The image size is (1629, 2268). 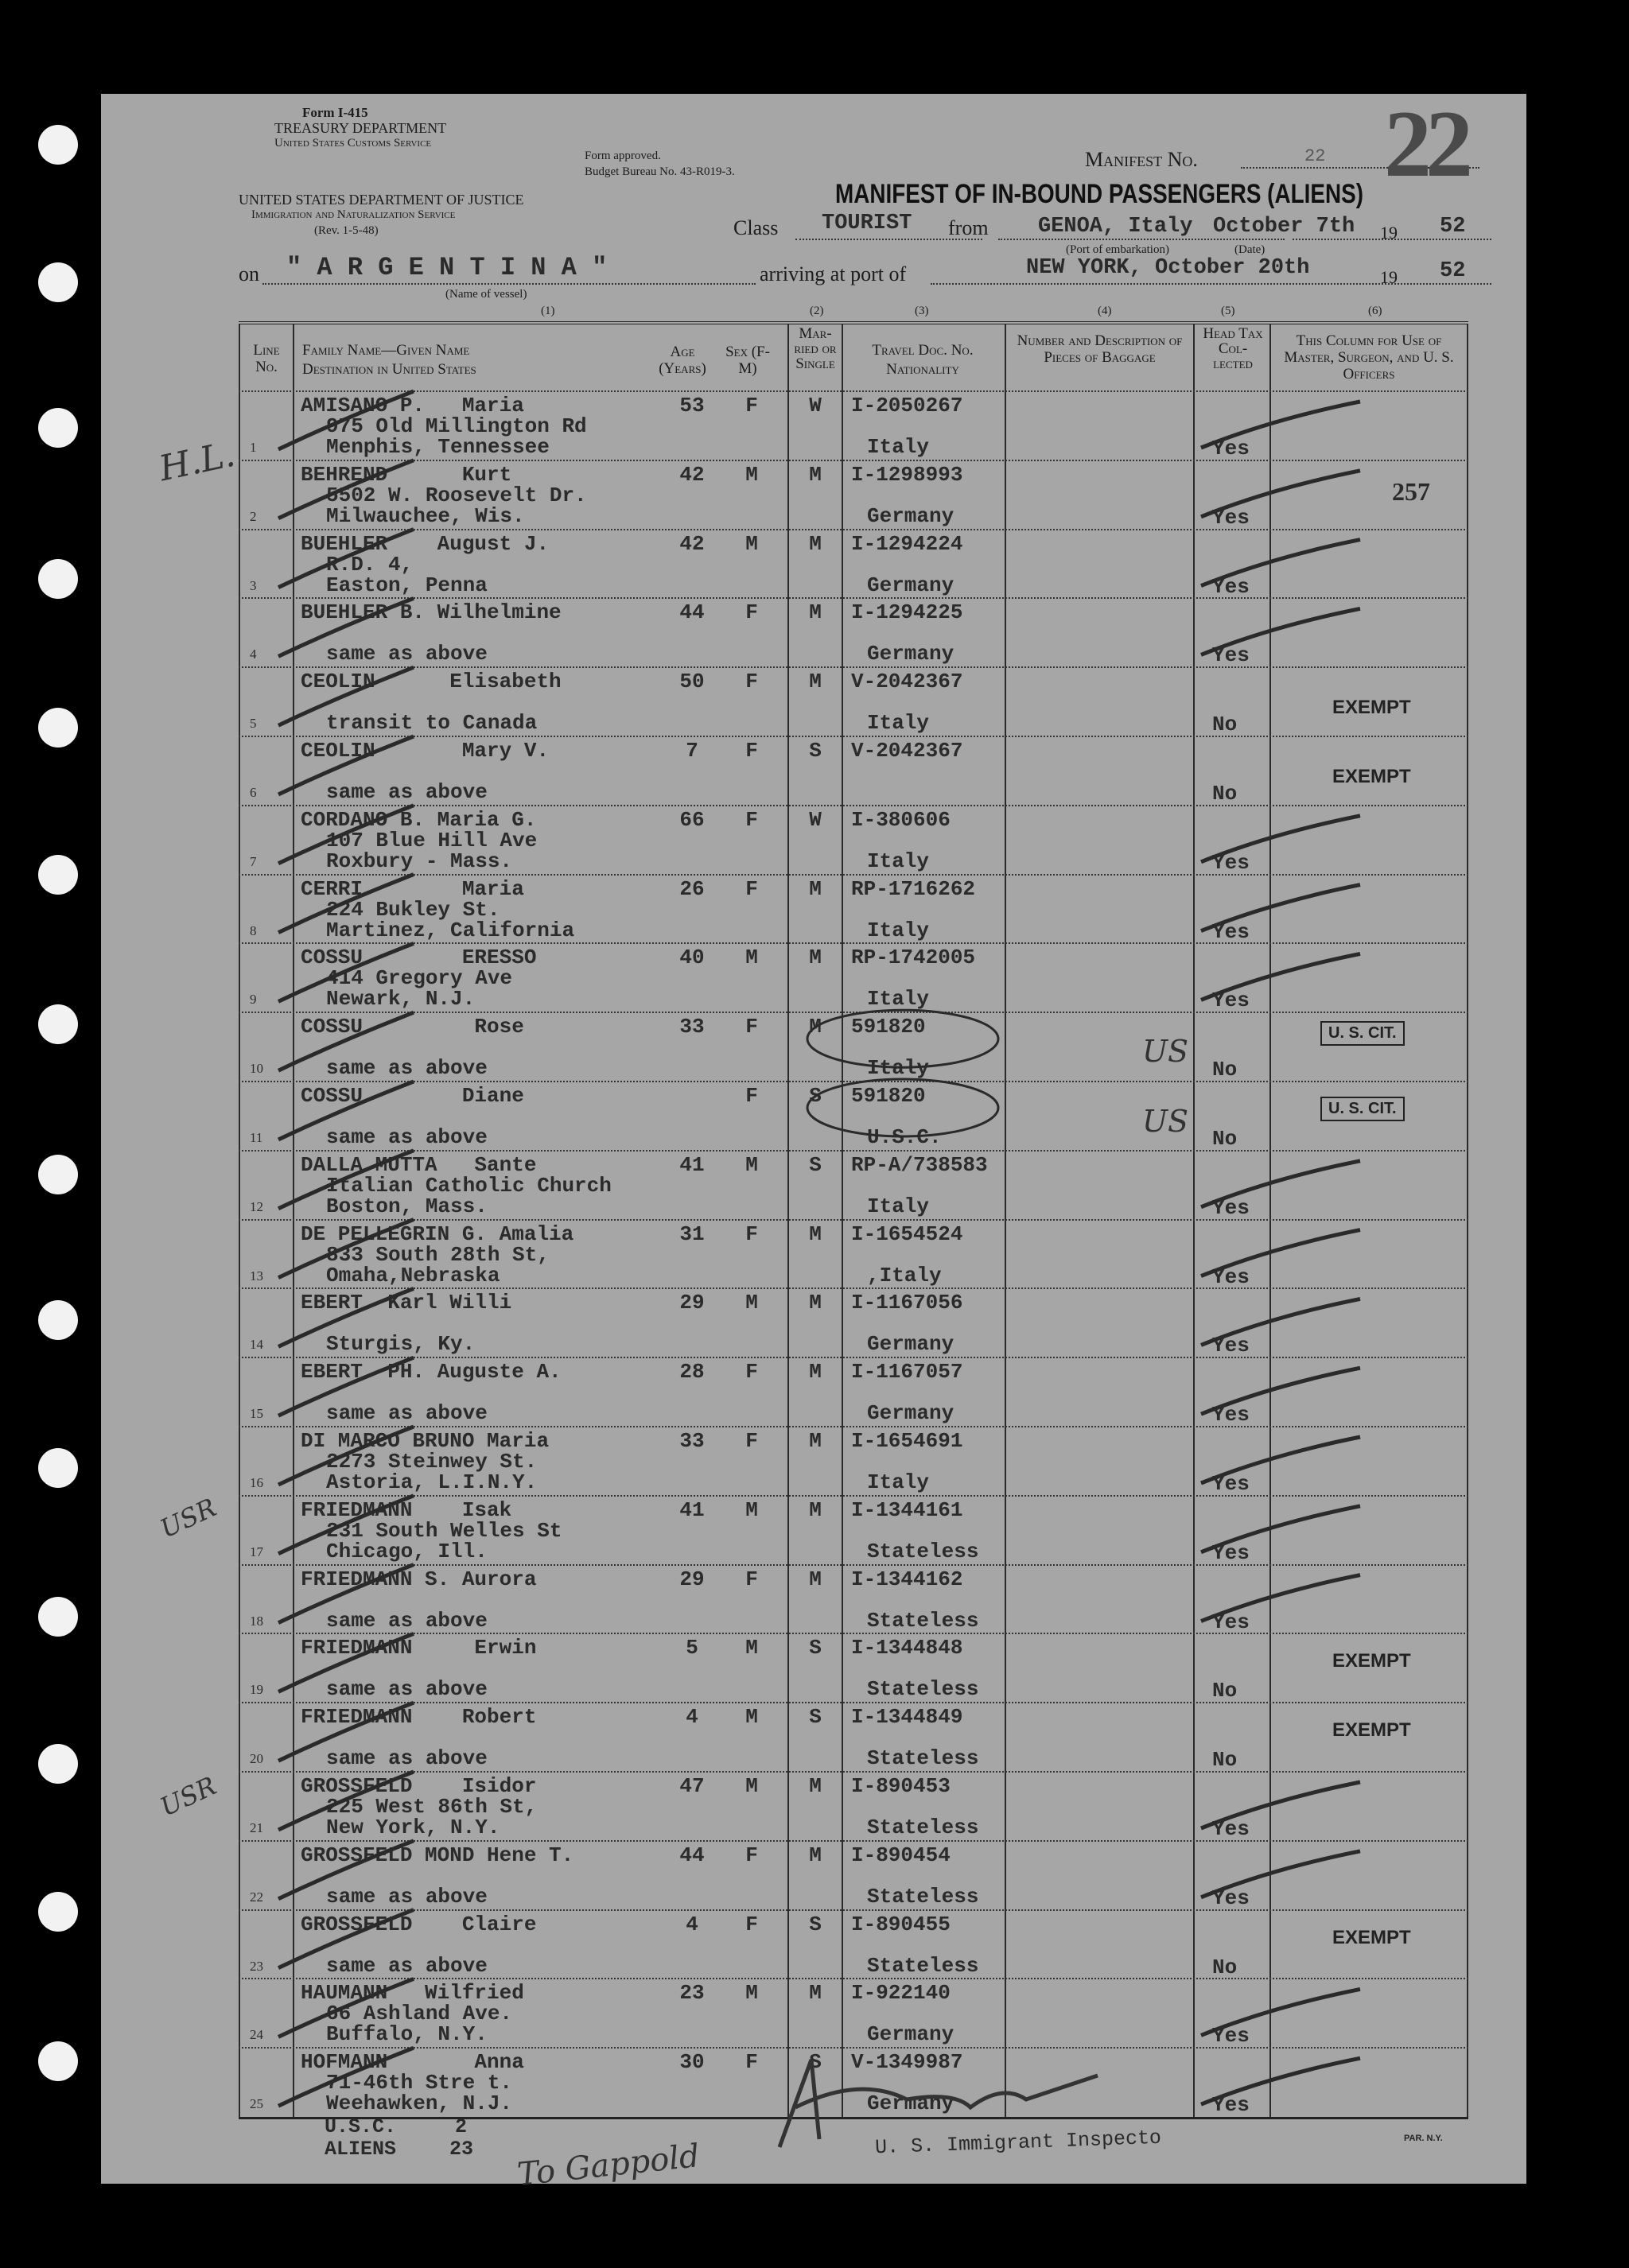 What do you see at coordinates (419, 819) in the screenshot?
I see `passenger-name: CORDANO B. Maria G.` at bounding box center [419, 819].